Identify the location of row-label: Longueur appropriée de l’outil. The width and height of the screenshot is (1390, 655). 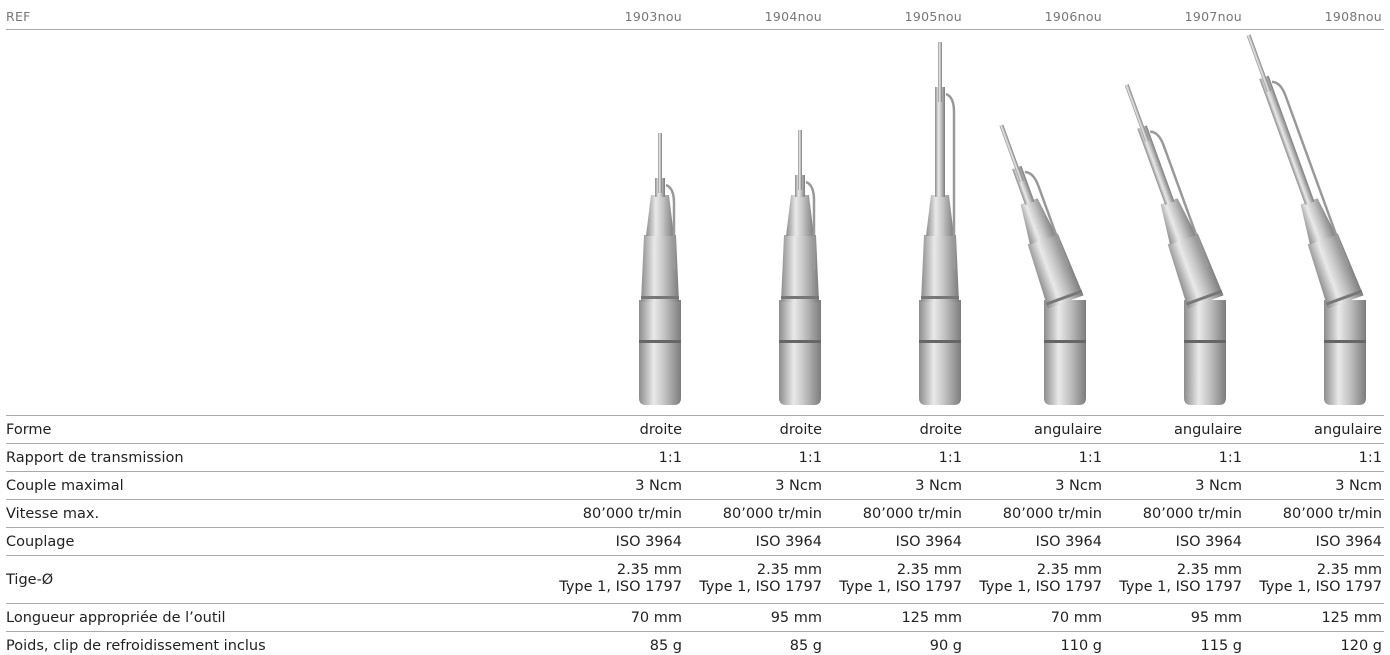
(116, 618).